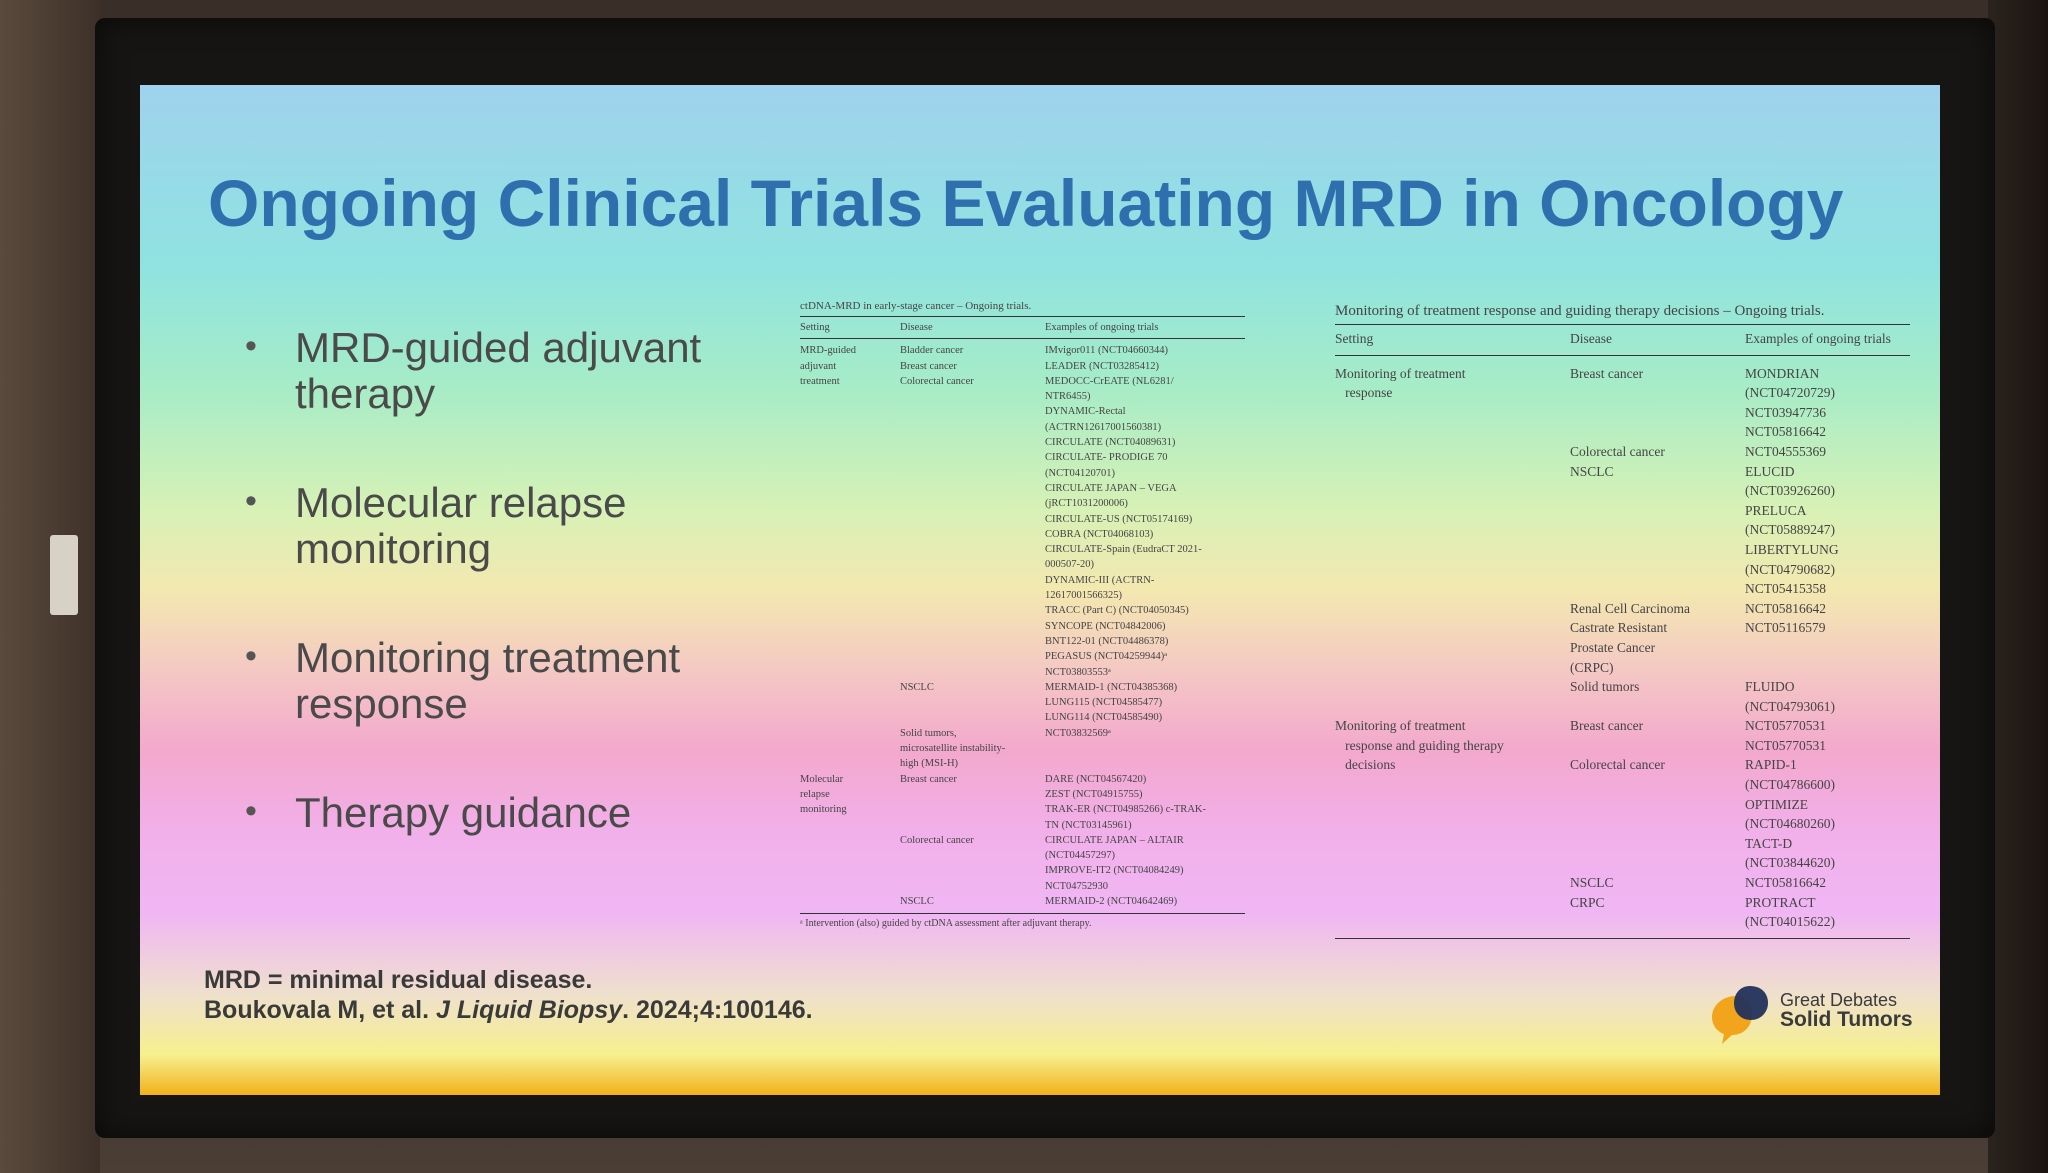  Describe the element at coordinates (1111, 901) in the screenshot. I see `table-cell: MERMAID-2 (NCT04642469)` at that location.